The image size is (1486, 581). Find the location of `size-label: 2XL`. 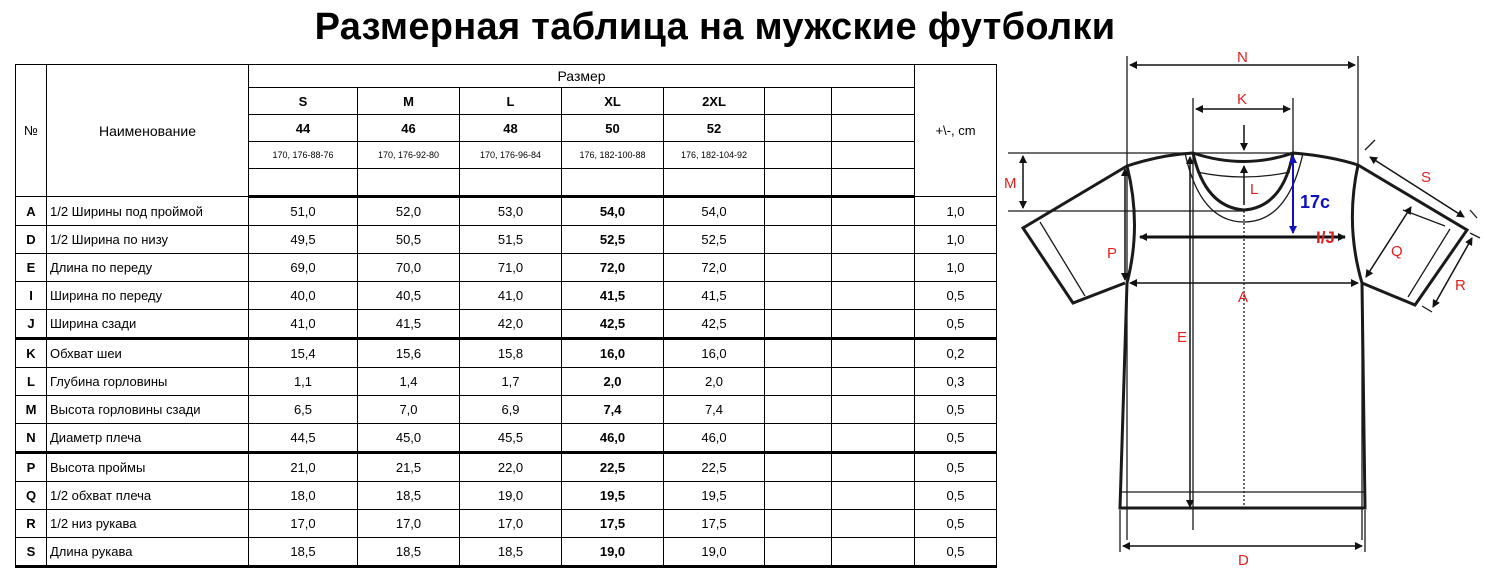

size-label: 2XL is located at coordinates (714, 101).